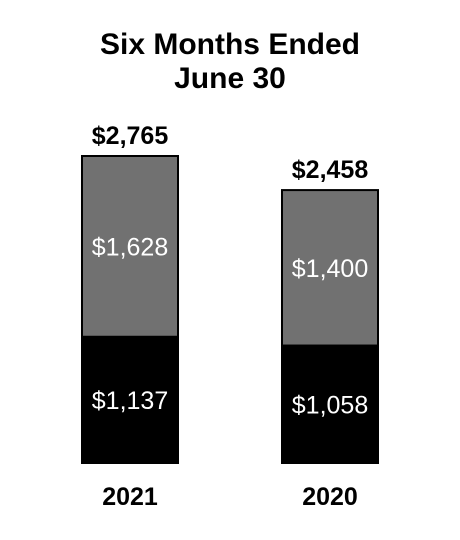 This screenshot has width=460, height=540. Describe the element at coordinates (230, 44) in the screenshot. I see `chart-title-line-1: Six Months Ended` at that location.